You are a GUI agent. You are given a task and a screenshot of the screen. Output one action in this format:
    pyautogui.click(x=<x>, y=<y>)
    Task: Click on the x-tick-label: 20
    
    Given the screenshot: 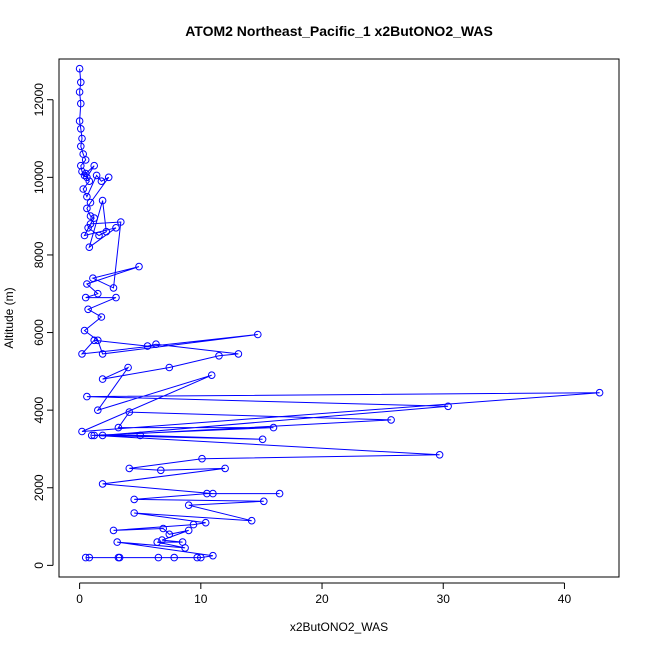 What is the action you would take?
    pyautogui.click(x=322, y=599)
    